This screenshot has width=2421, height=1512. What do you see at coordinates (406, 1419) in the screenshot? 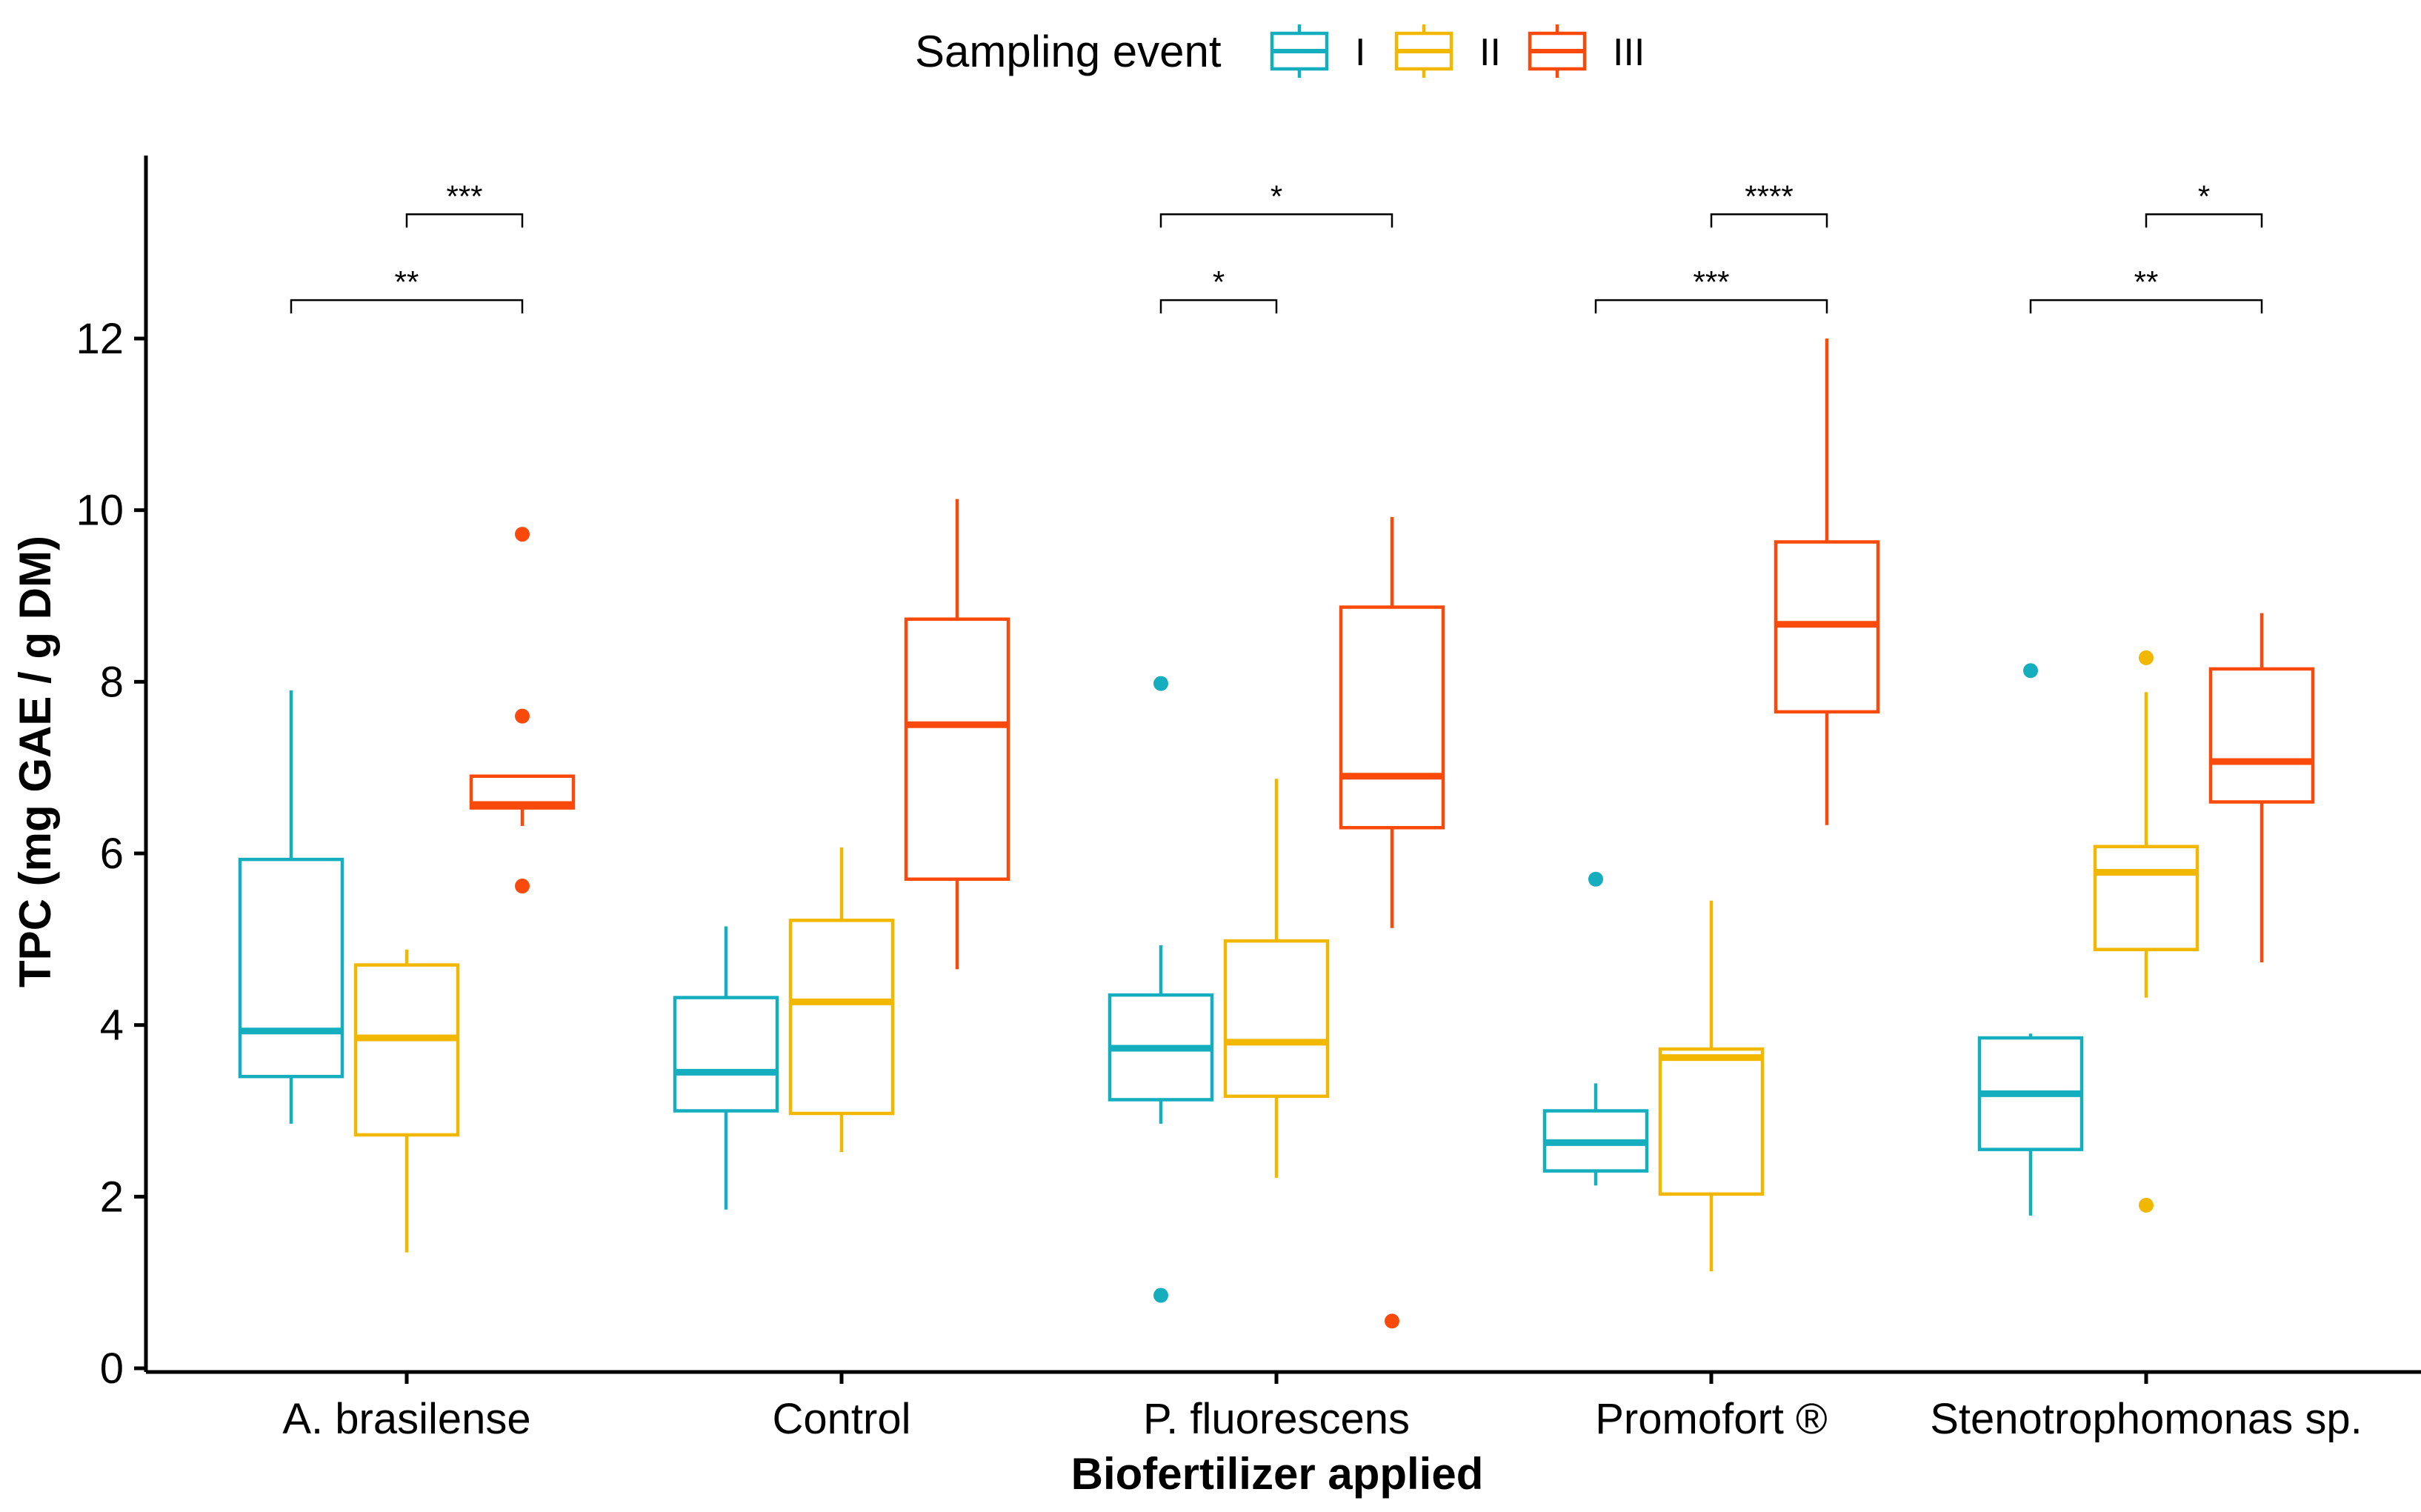
I see `x-tick-label-a-brasilense: A. brasilense` at bounding box center [406, 1419].